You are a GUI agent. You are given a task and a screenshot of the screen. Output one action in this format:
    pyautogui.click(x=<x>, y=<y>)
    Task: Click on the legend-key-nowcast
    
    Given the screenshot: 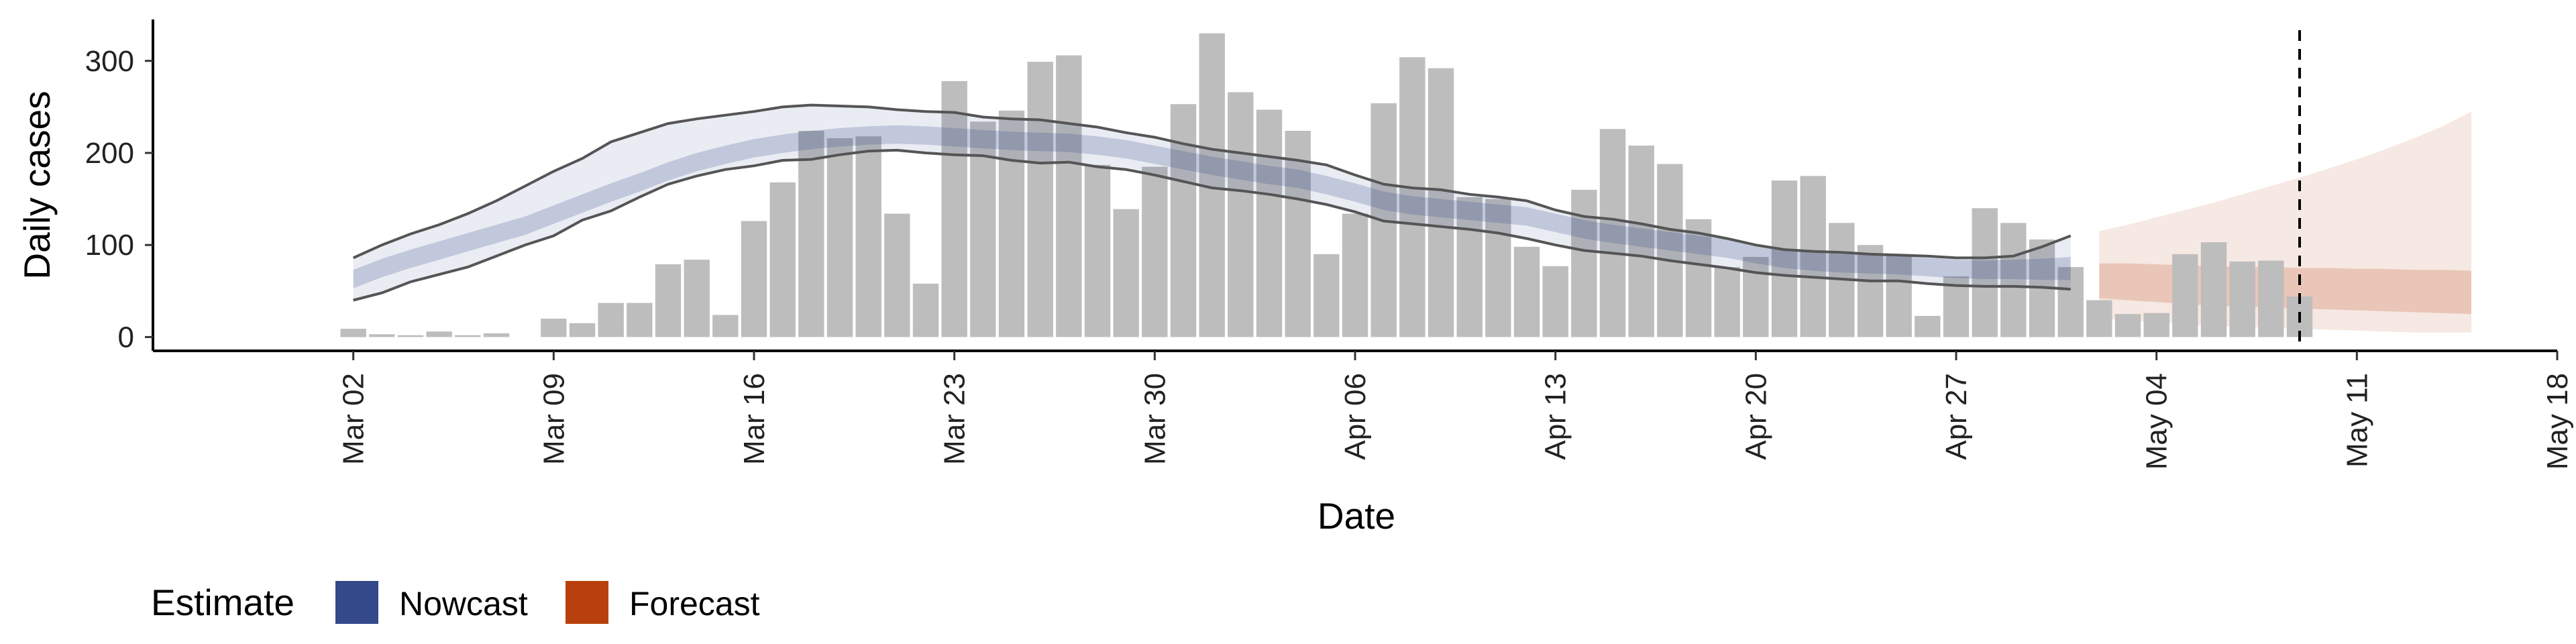 What is the action you would take?
    pyautogui.click(x=356, y=602)
    